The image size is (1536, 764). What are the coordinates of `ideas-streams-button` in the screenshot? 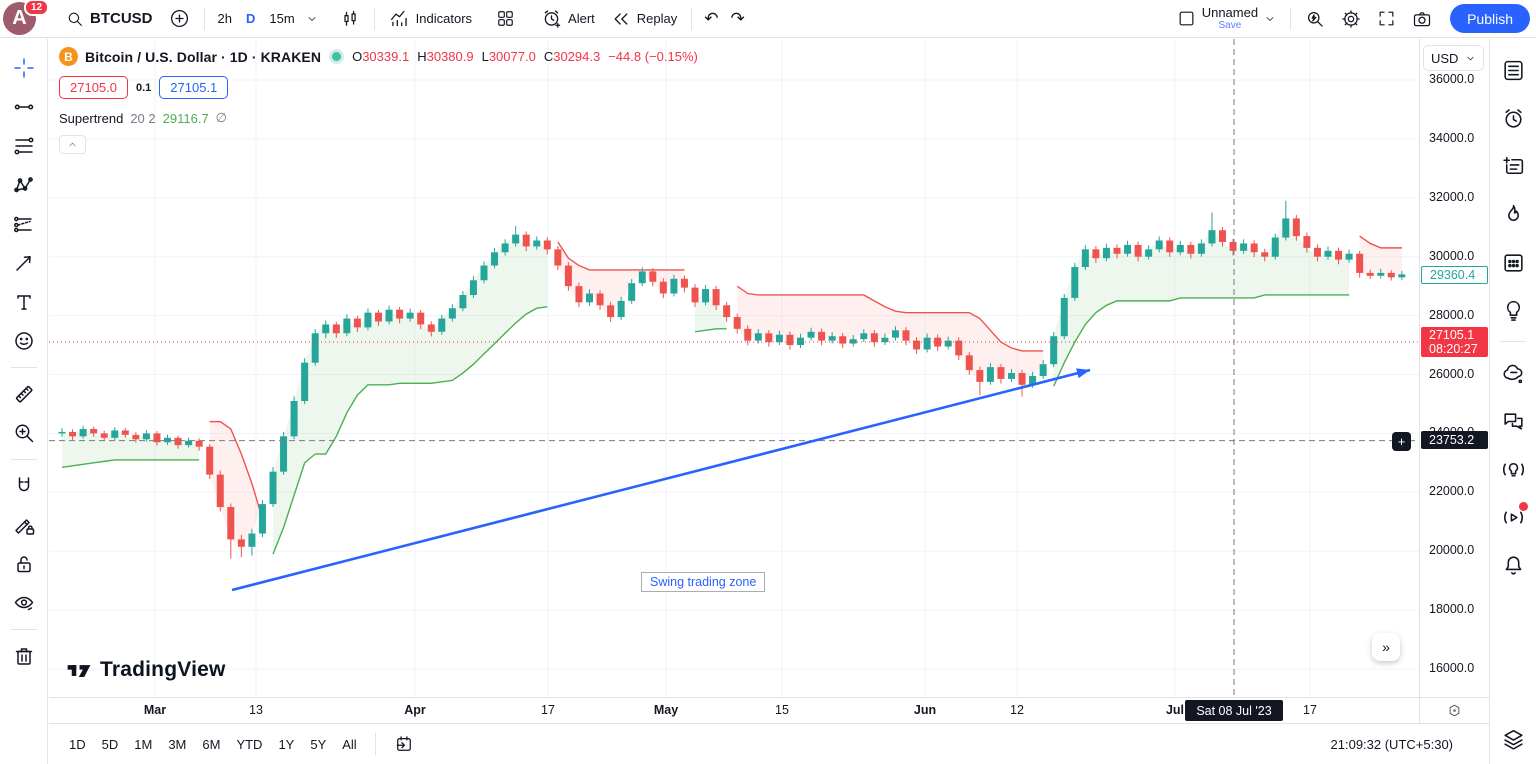 It's located at (1513, 469).